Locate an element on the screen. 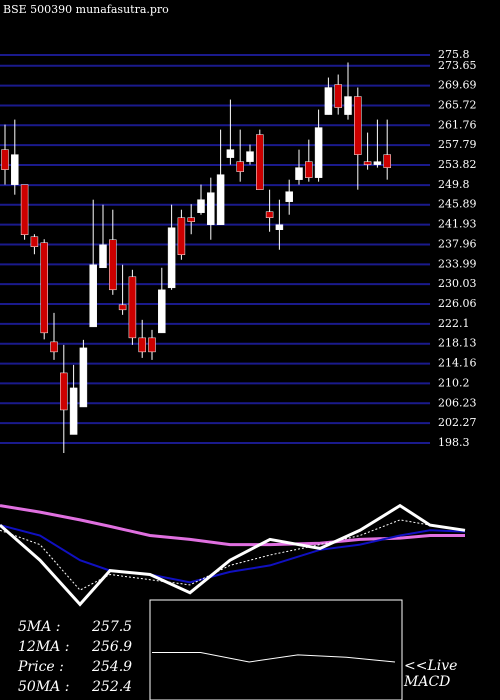 This screenshot has width=500, height=700. y-tick-label: 249.8 is located at coordinates (454, 184).